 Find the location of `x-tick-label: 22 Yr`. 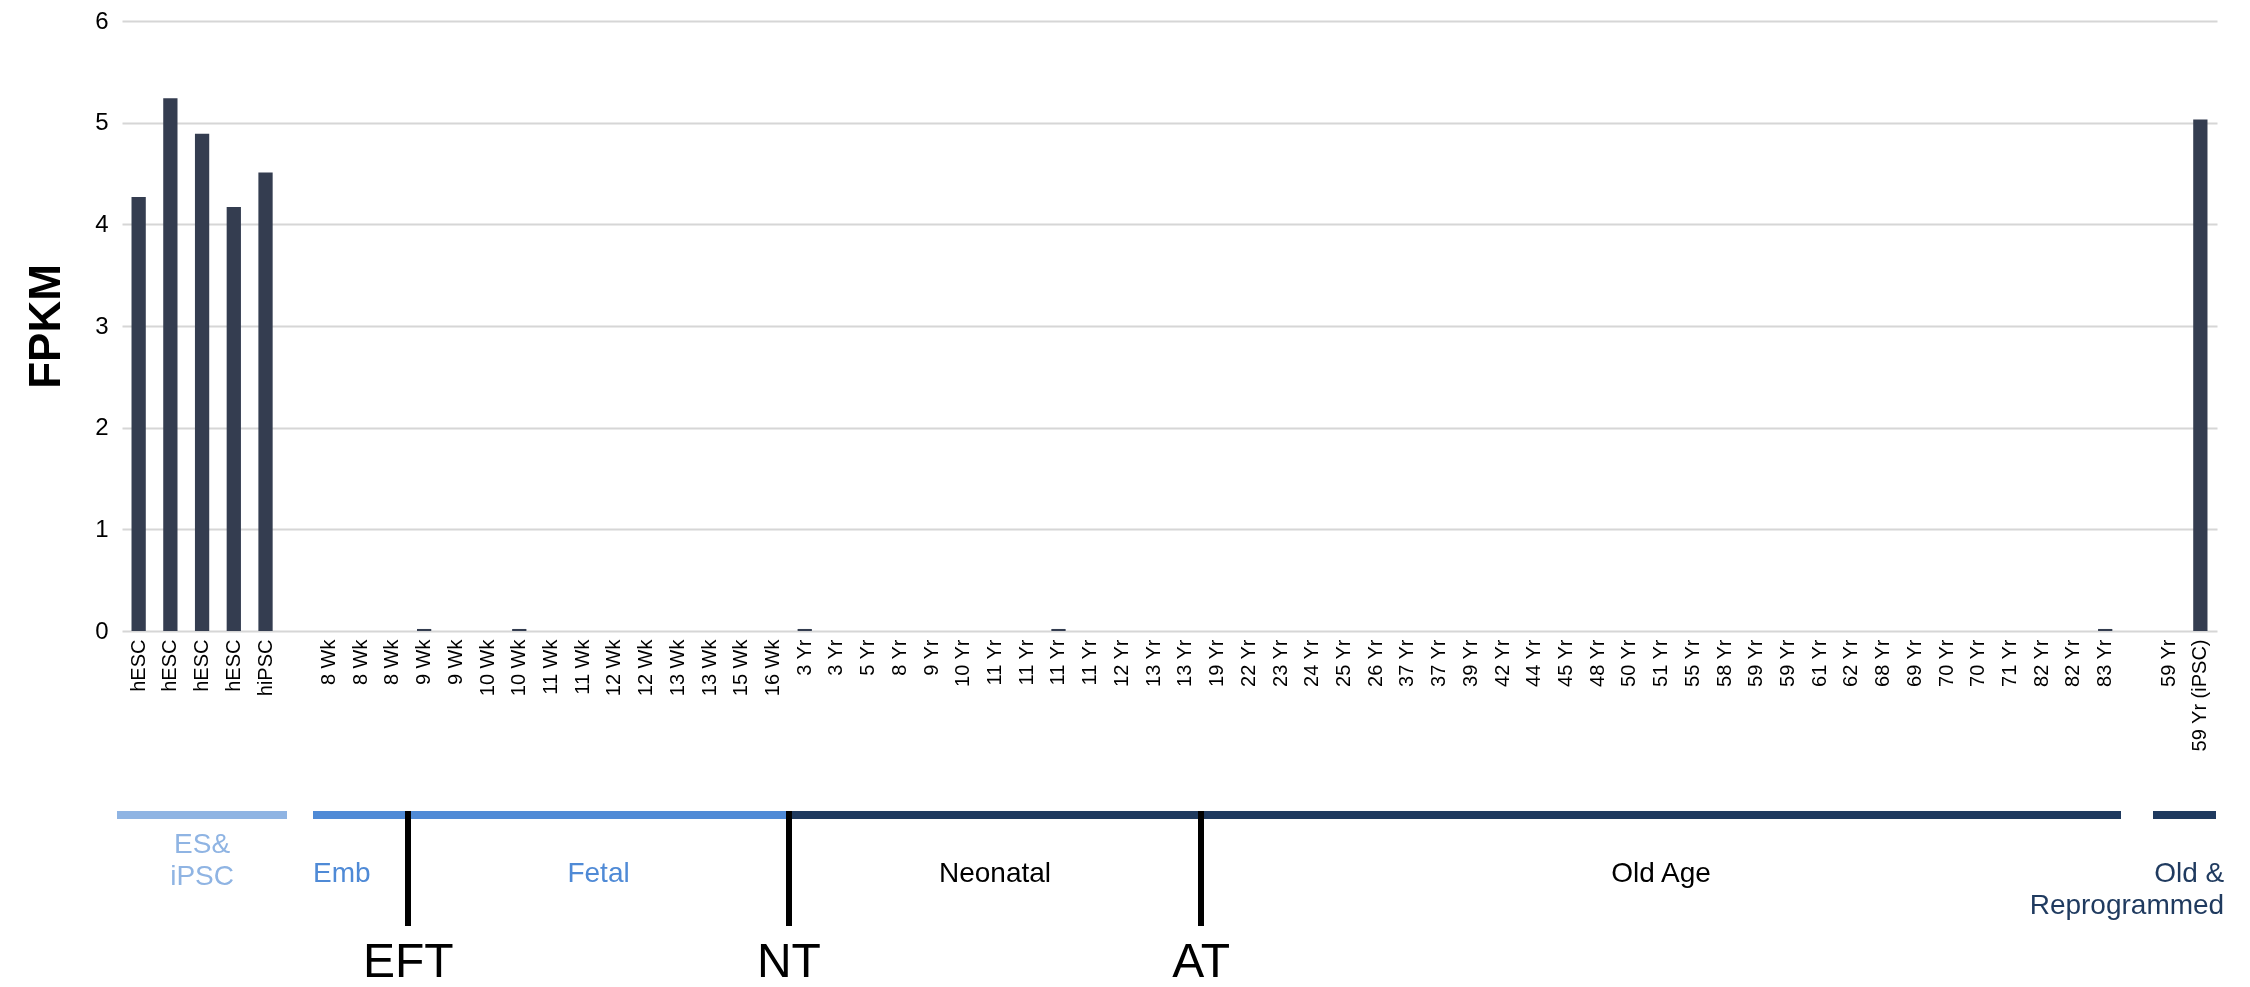

x-tick-label: 22 Yr is located at coordinates (1247, 663).